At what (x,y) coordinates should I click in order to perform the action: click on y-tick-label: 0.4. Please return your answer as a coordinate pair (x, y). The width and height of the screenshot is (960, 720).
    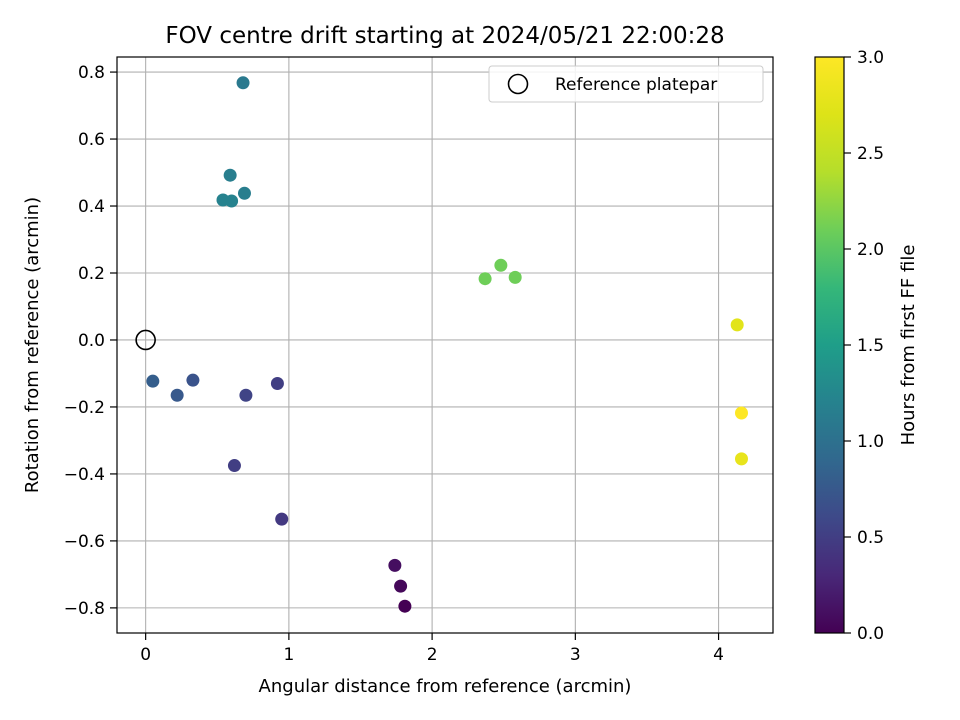
    Looking at the image, I should click on (91, 207).